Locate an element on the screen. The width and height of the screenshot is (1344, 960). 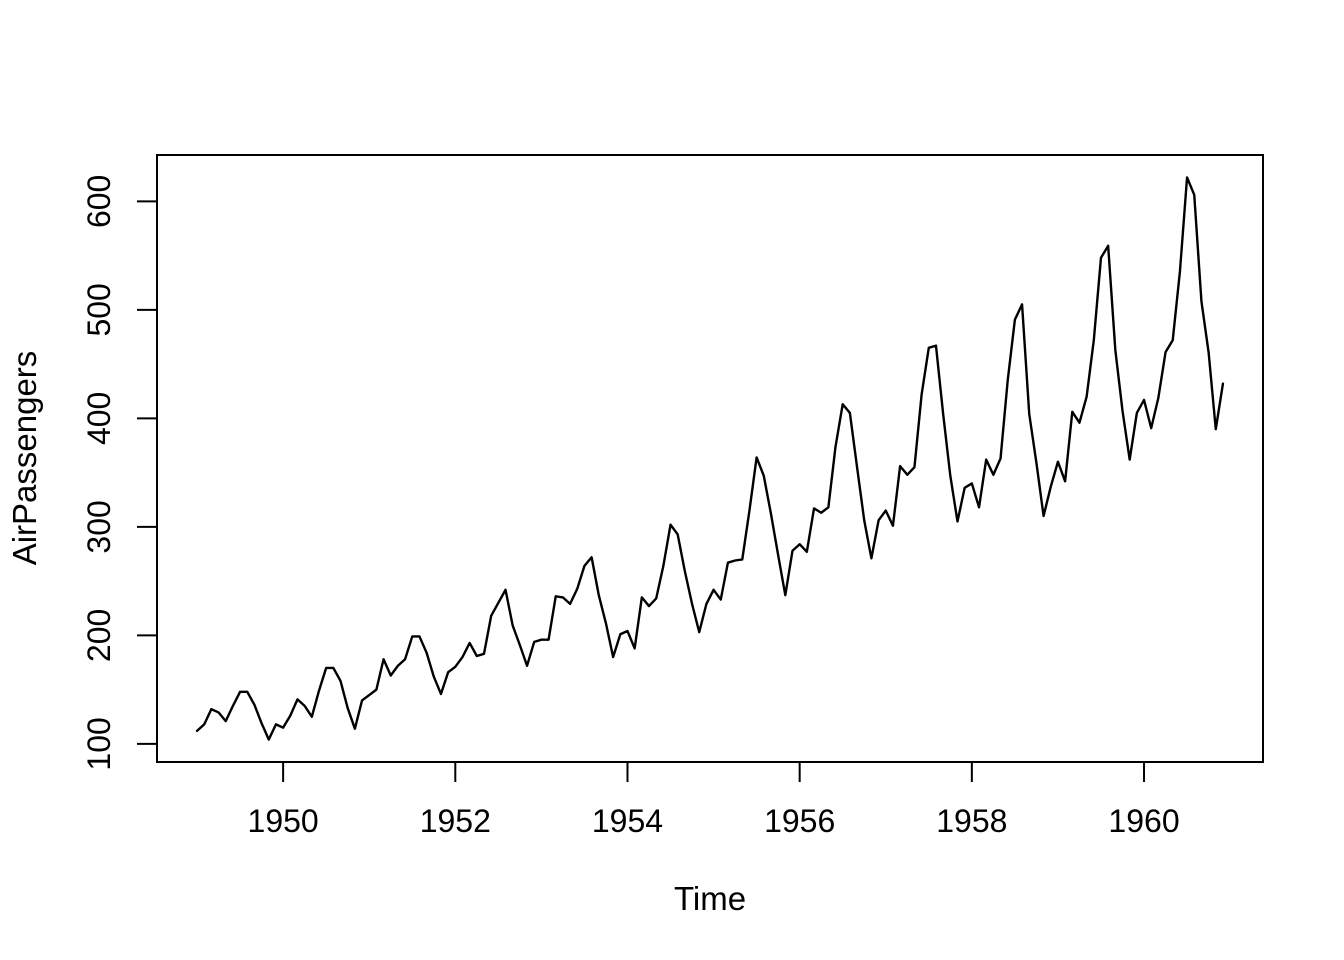
x-tick-label: 1960 is located at coordinates (1143, 821).